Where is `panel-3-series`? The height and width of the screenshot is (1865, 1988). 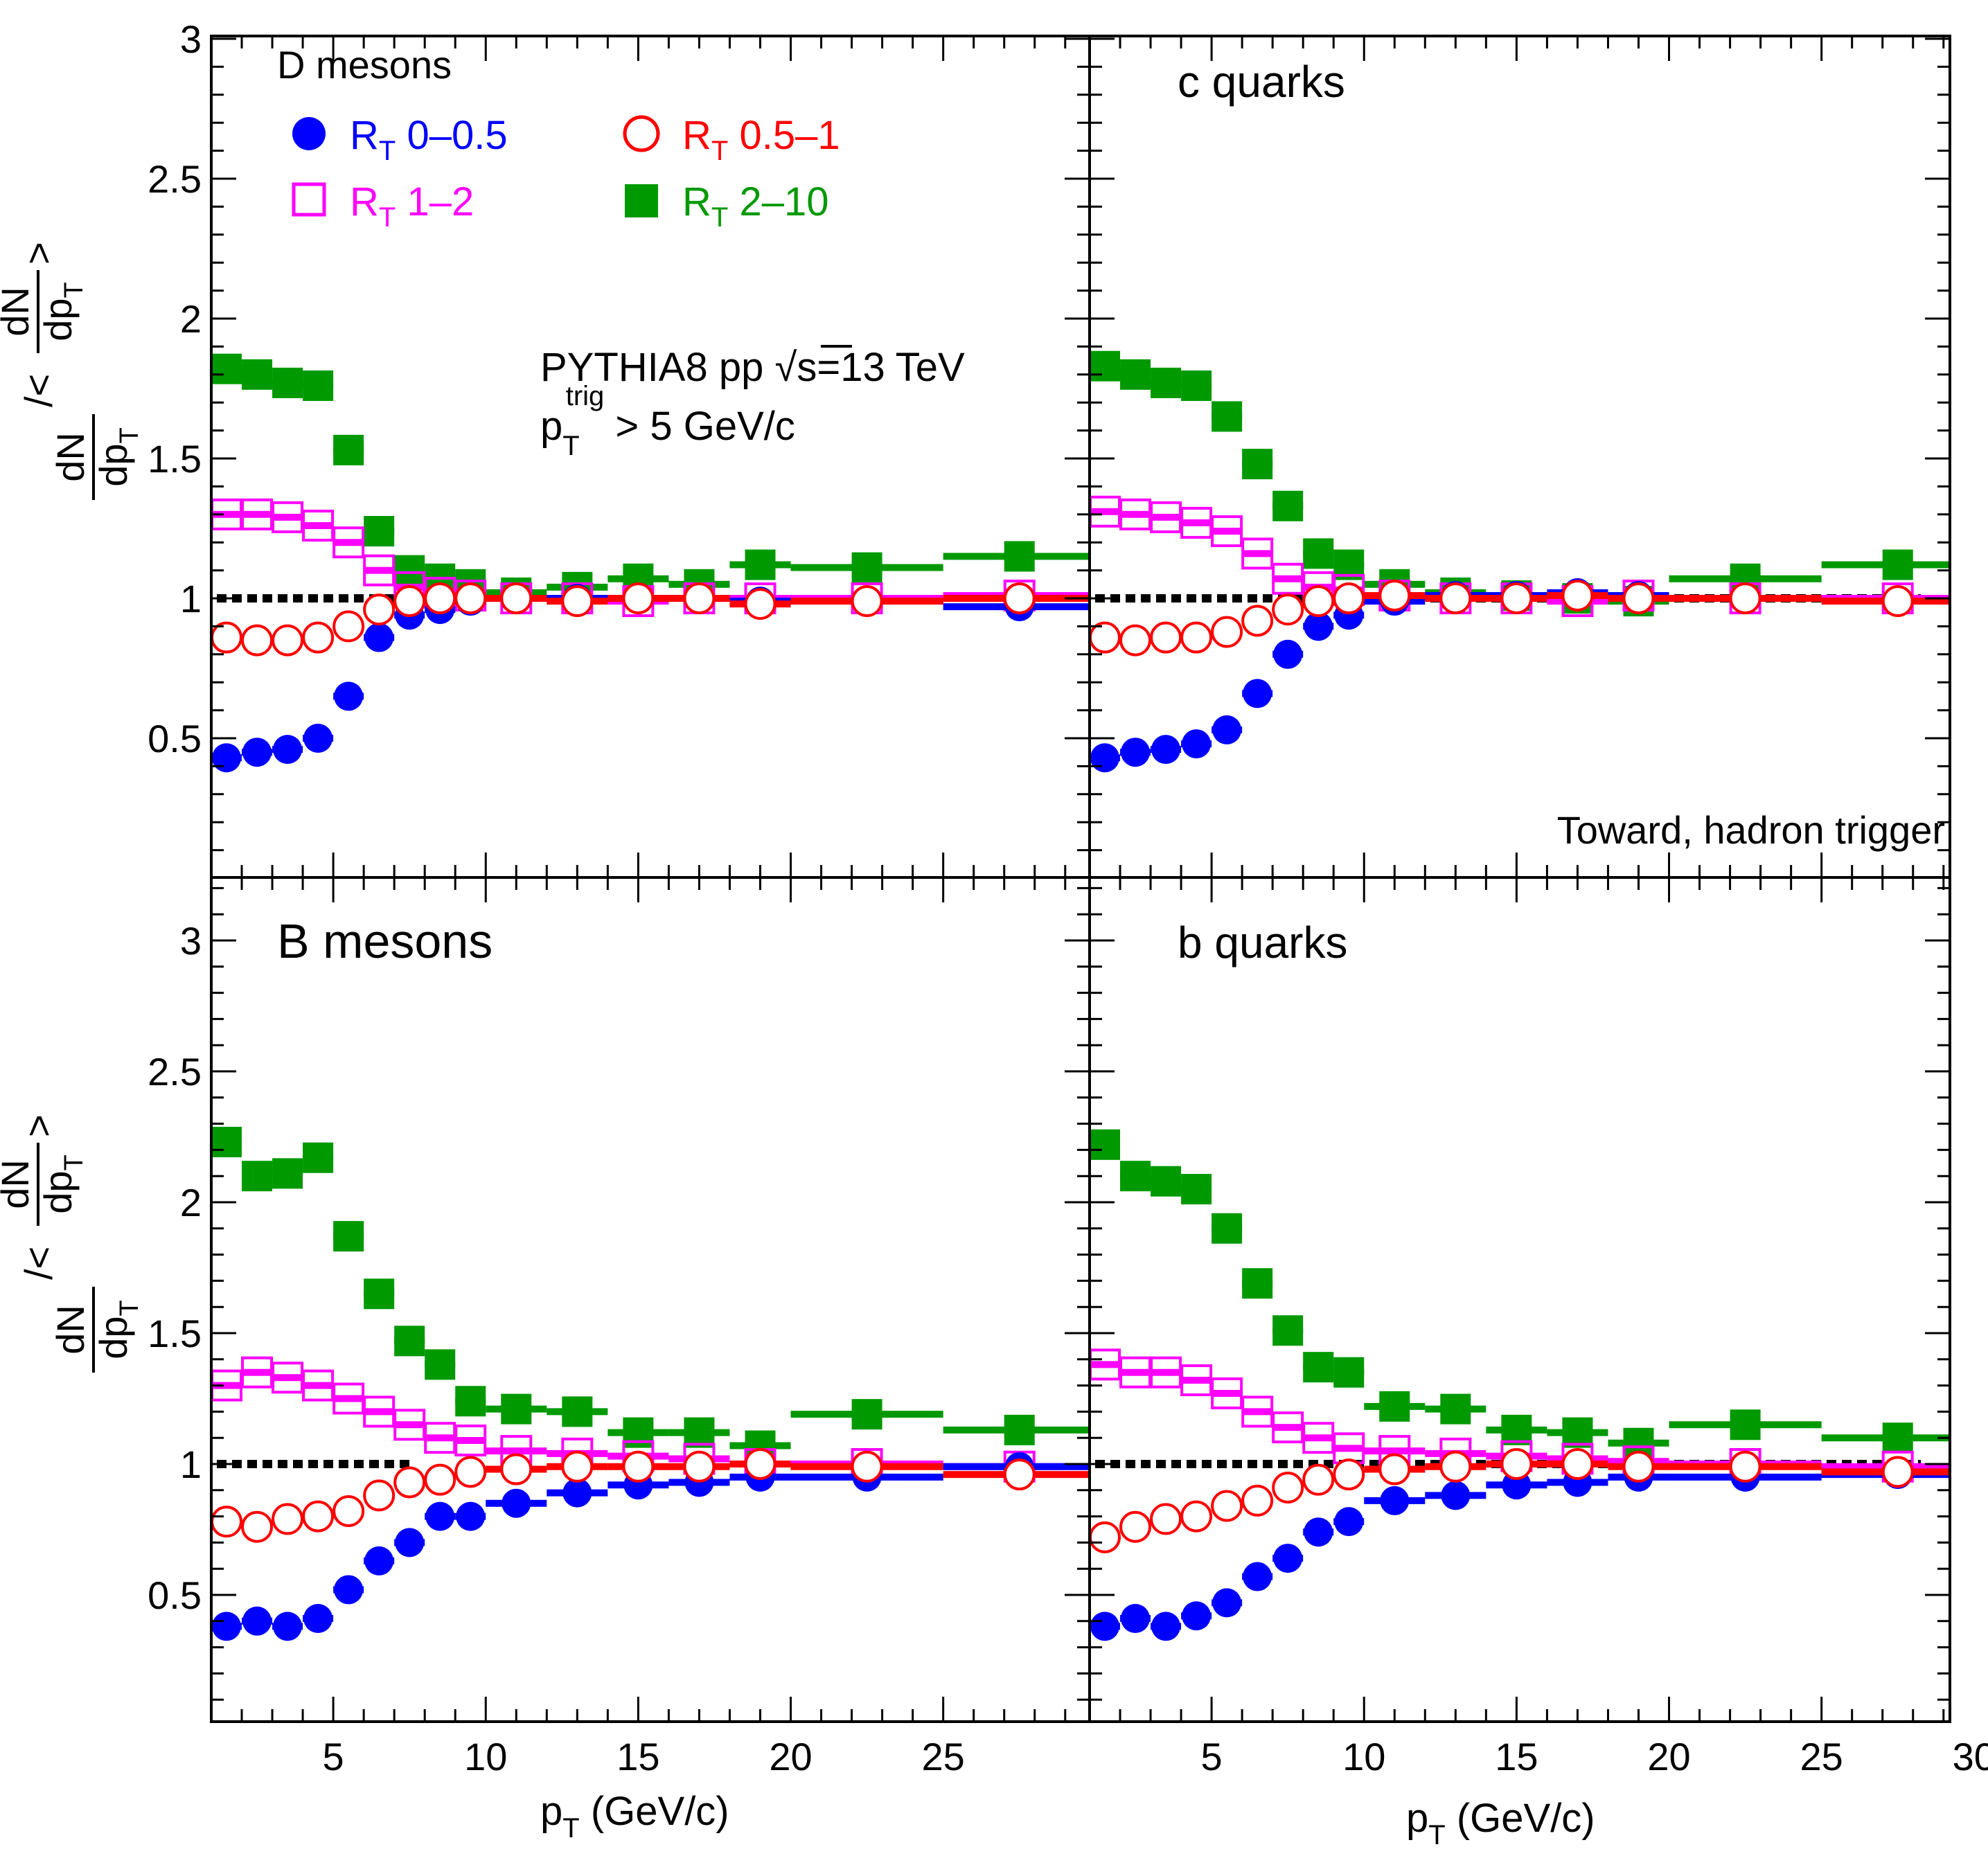 panel-3-series is located at coordinates (1520, 1385).